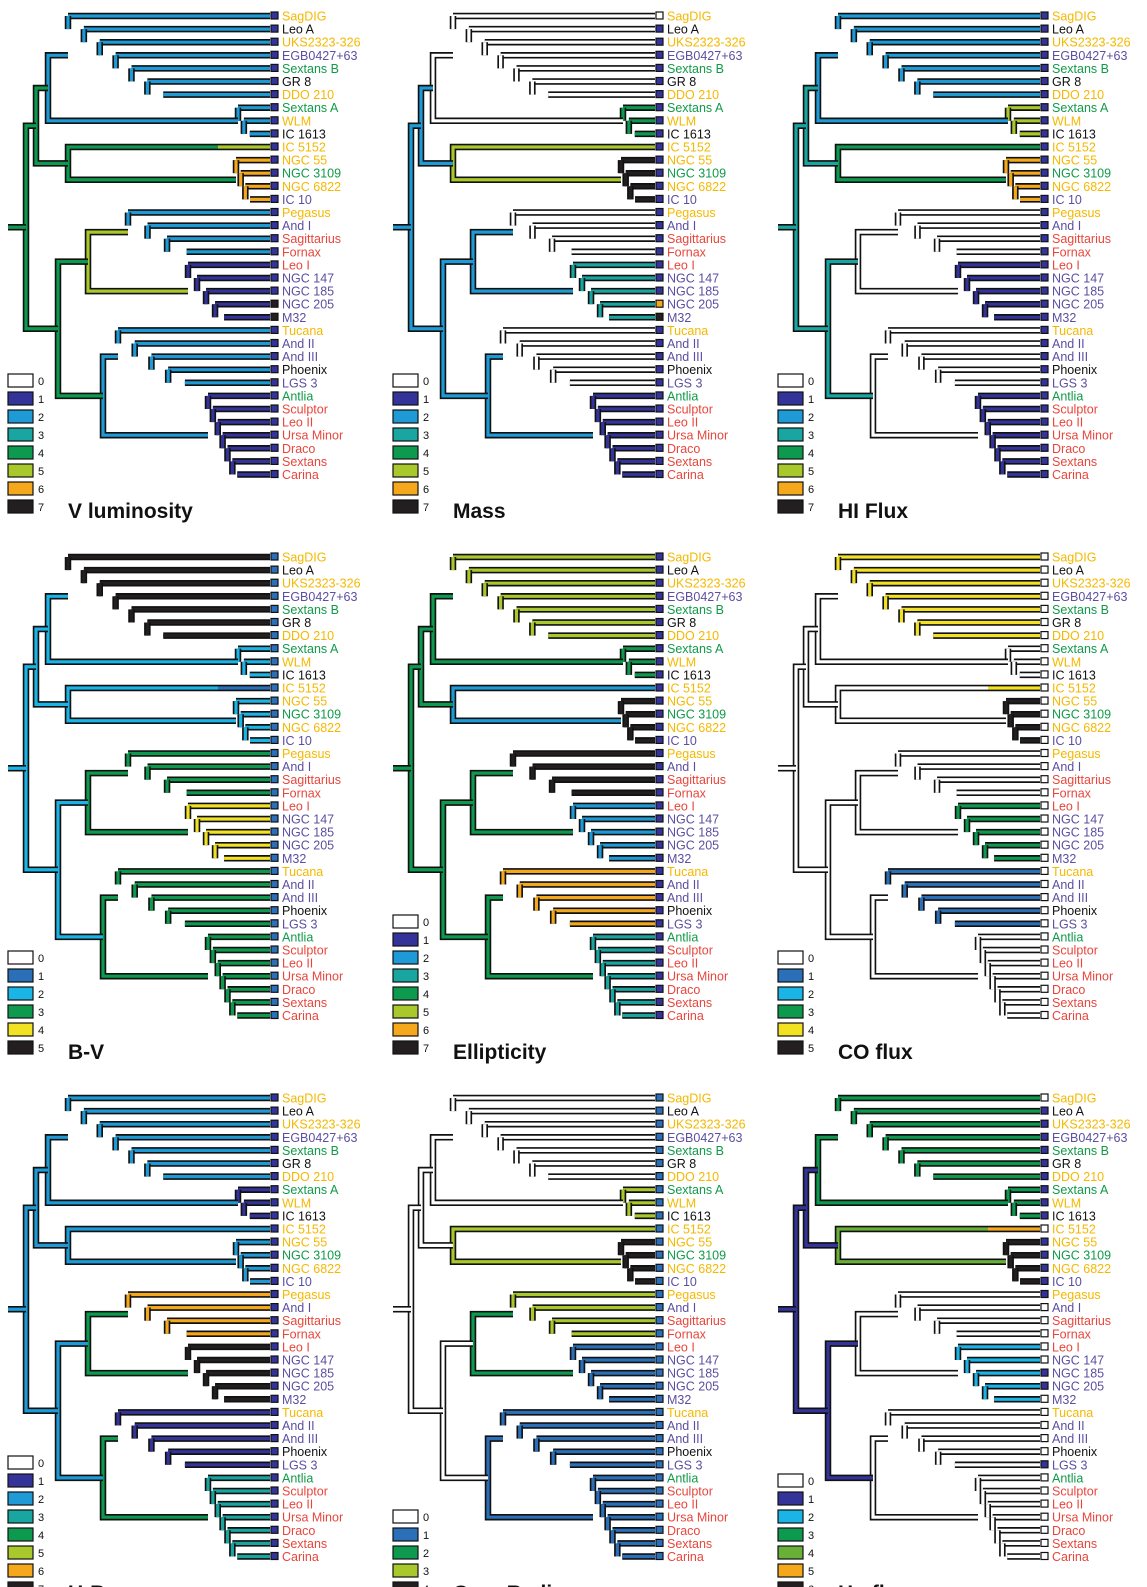 This screenshot has height=1587, width=1147. I want to click on leaf-label: M32, so click(679, 318).